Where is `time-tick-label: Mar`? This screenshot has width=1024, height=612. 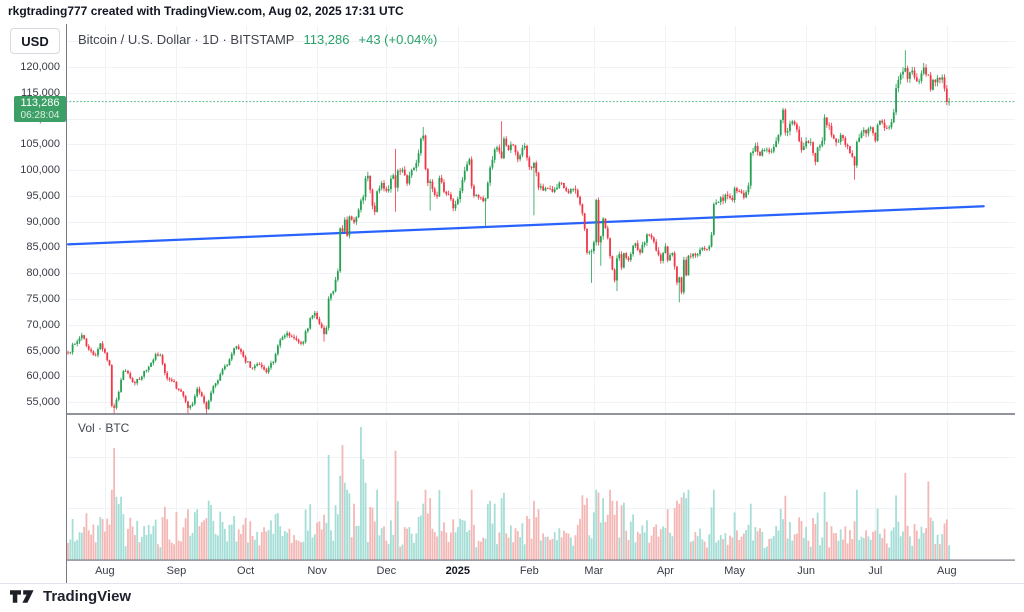 time-tick-label: Mar is located at coordinates (594, 571).